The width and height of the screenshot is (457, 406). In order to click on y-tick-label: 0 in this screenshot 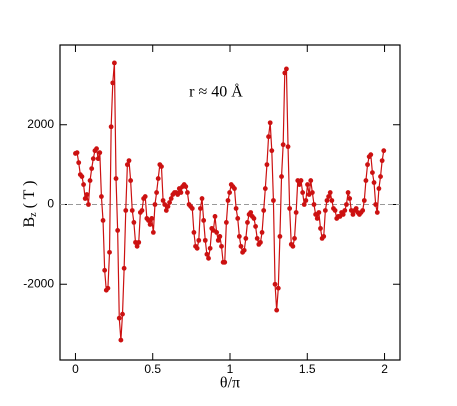, I will do `click(50, 204)`.